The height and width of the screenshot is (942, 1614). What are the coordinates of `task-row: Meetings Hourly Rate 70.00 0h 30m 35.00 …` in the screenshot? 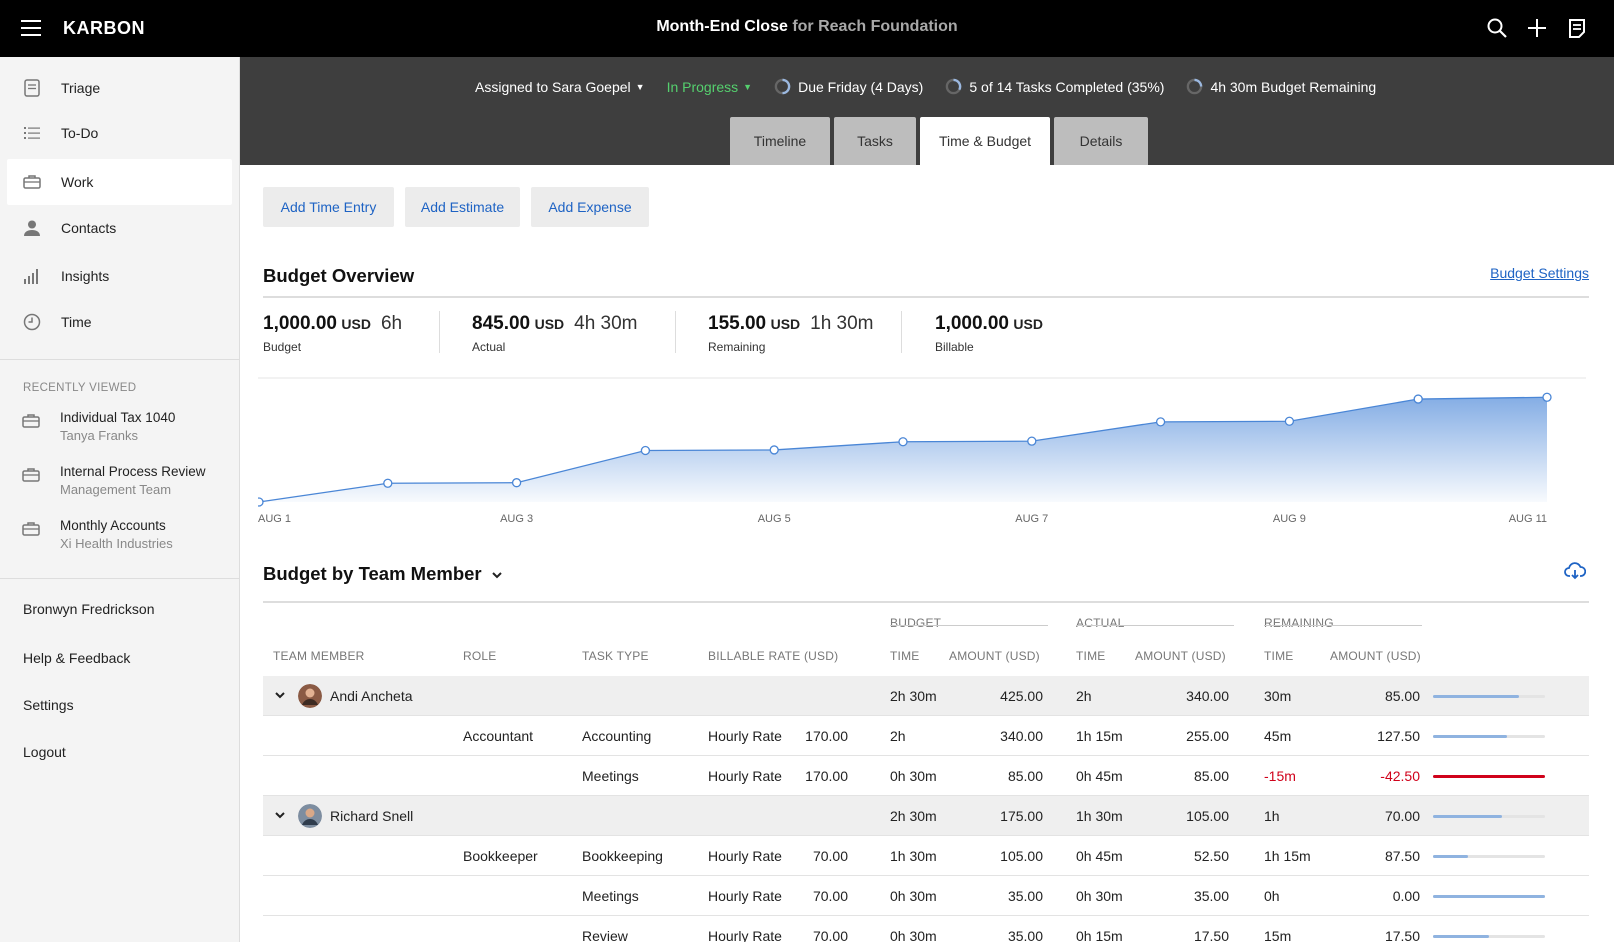 It's located at (926, 896).